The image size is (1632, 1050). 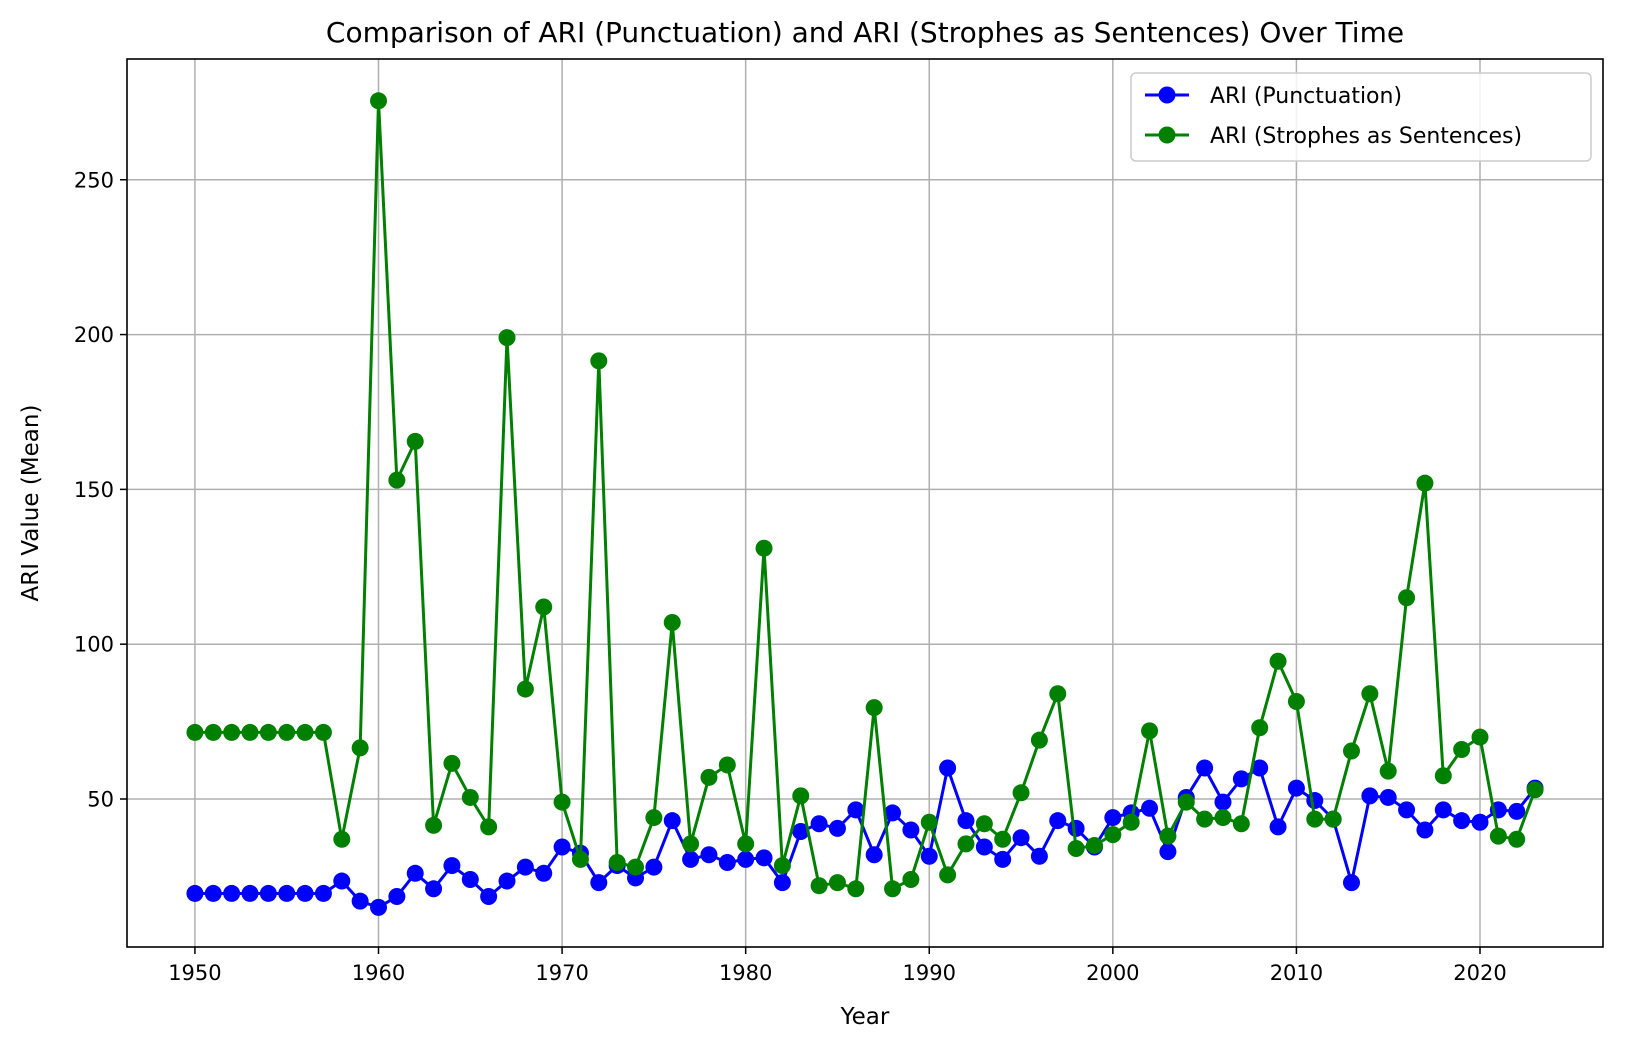 What do you see at coordinates (1167, 135) in the screenshot?
I see `legend-marker` at bounding box center [1167, 135].